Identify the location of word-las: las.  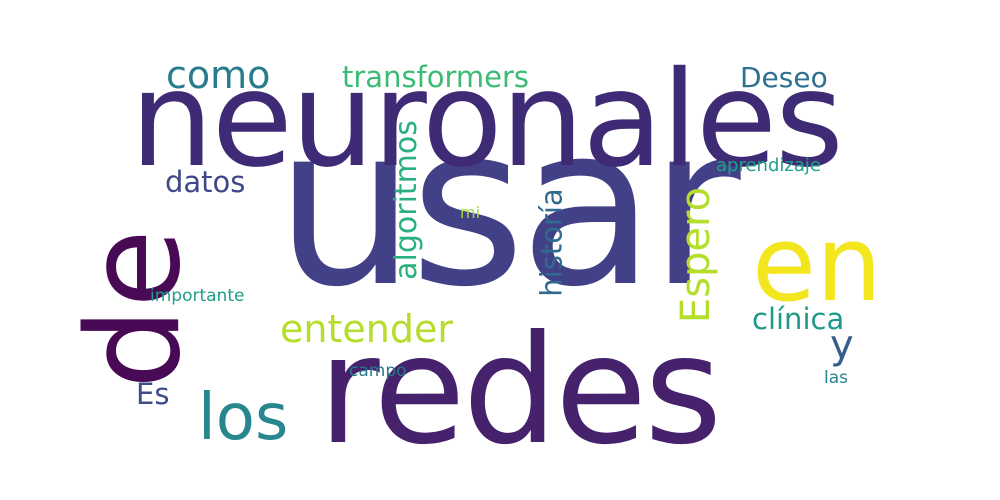
(836, 378).